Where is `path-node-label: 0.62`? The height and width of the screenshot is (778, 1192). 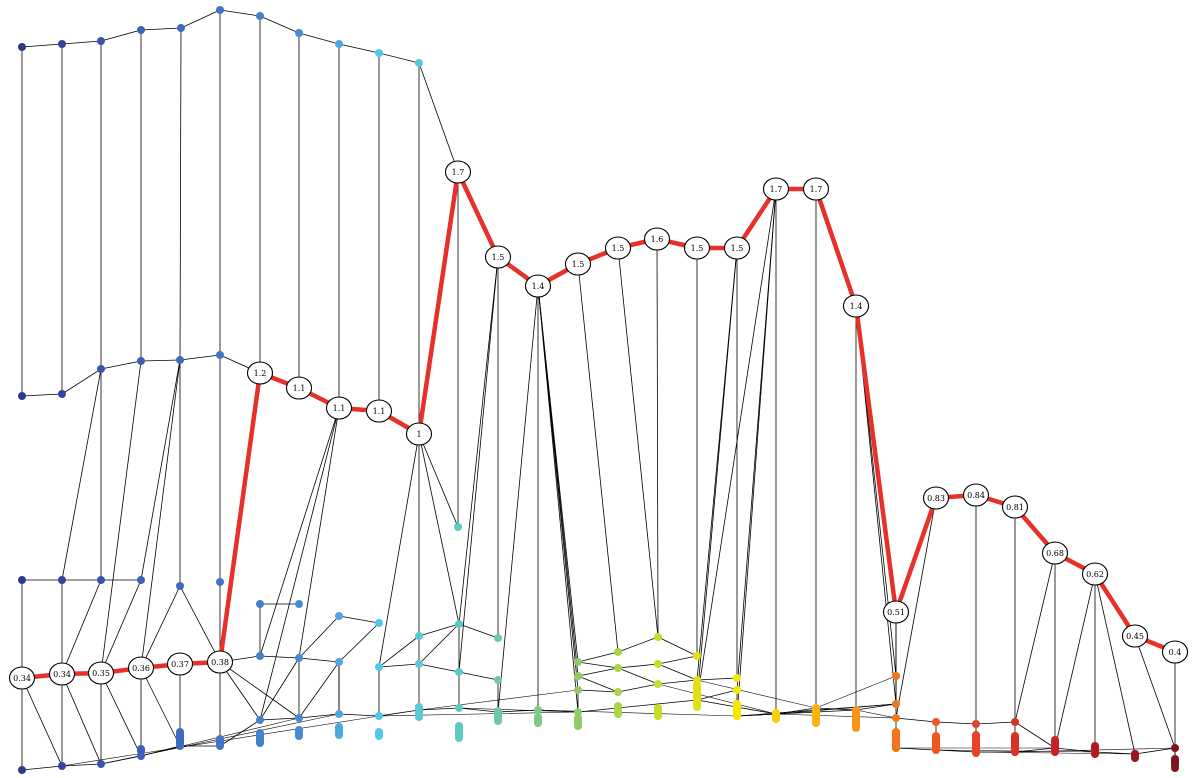 path-node-label: 0.62 is located at coordinates (1095, 574).